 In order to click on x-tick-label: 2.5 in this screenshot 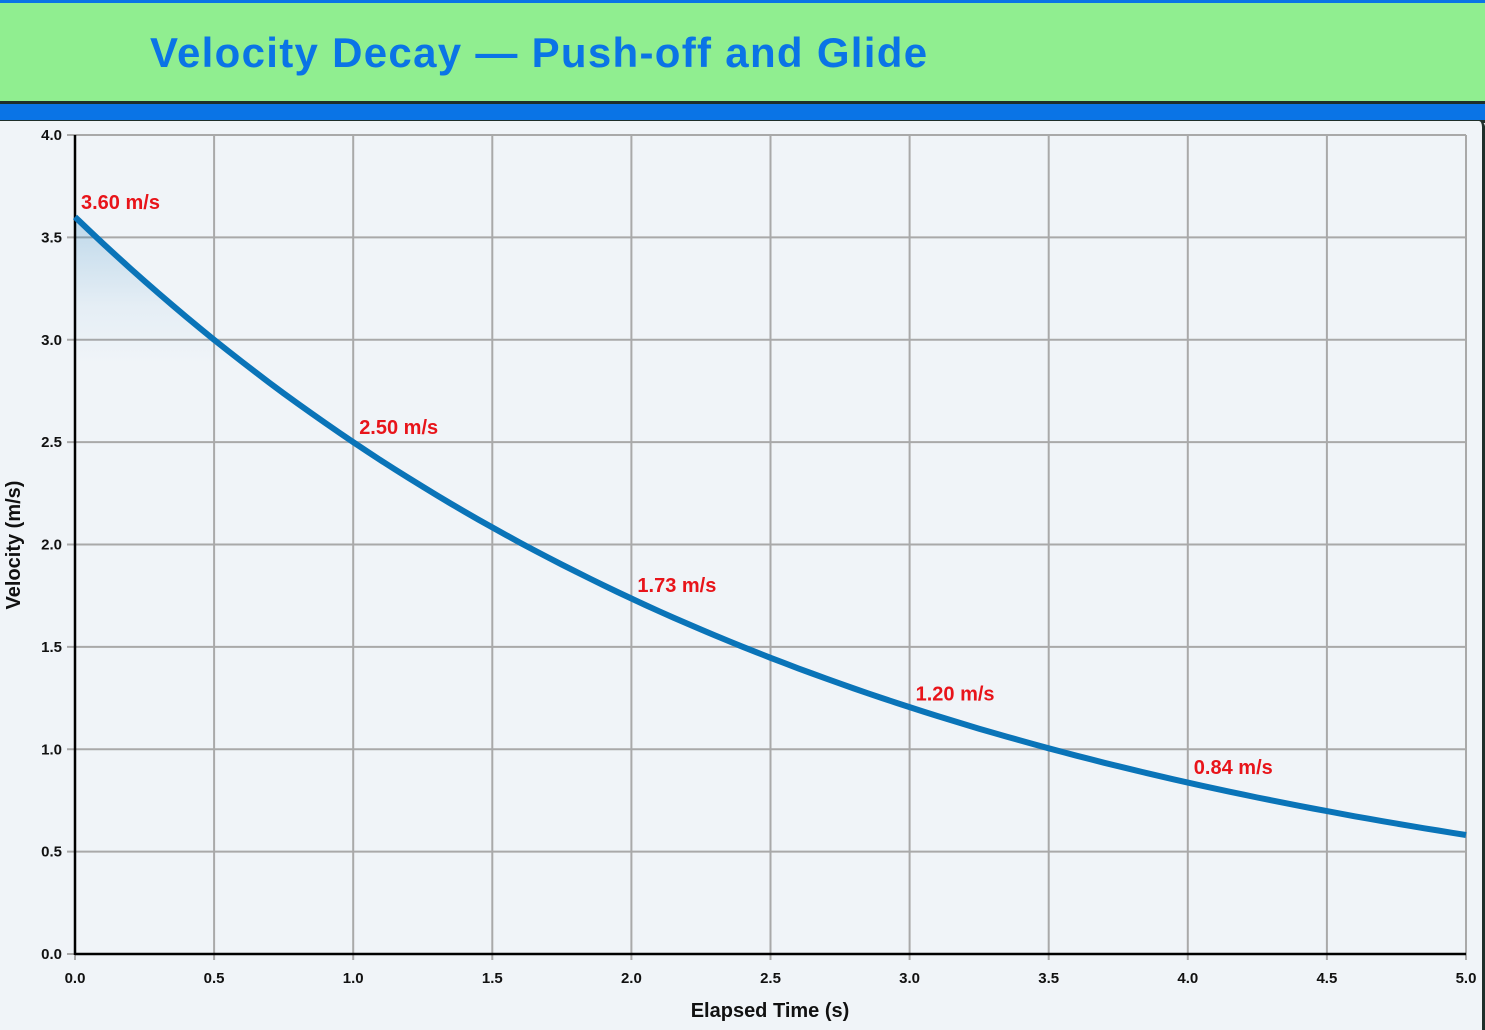, I will do `click(770, 978)`.